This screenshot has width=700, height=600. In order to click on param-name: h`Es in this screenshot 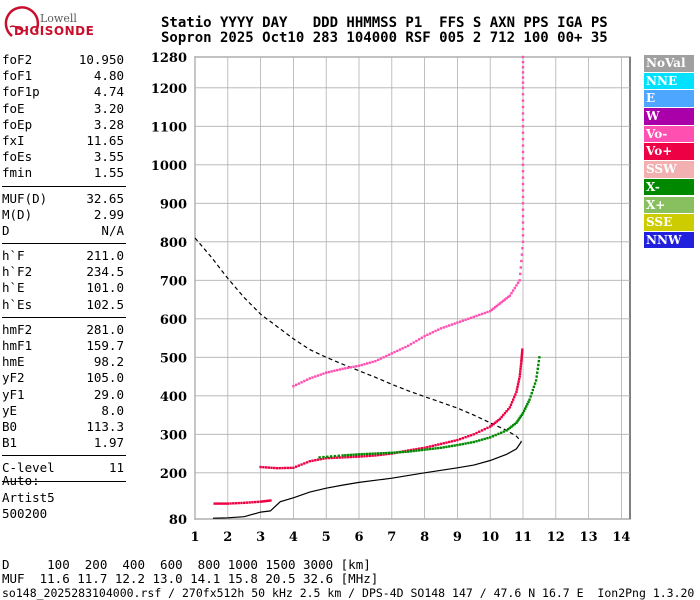, I will do `click(17, 304)`.